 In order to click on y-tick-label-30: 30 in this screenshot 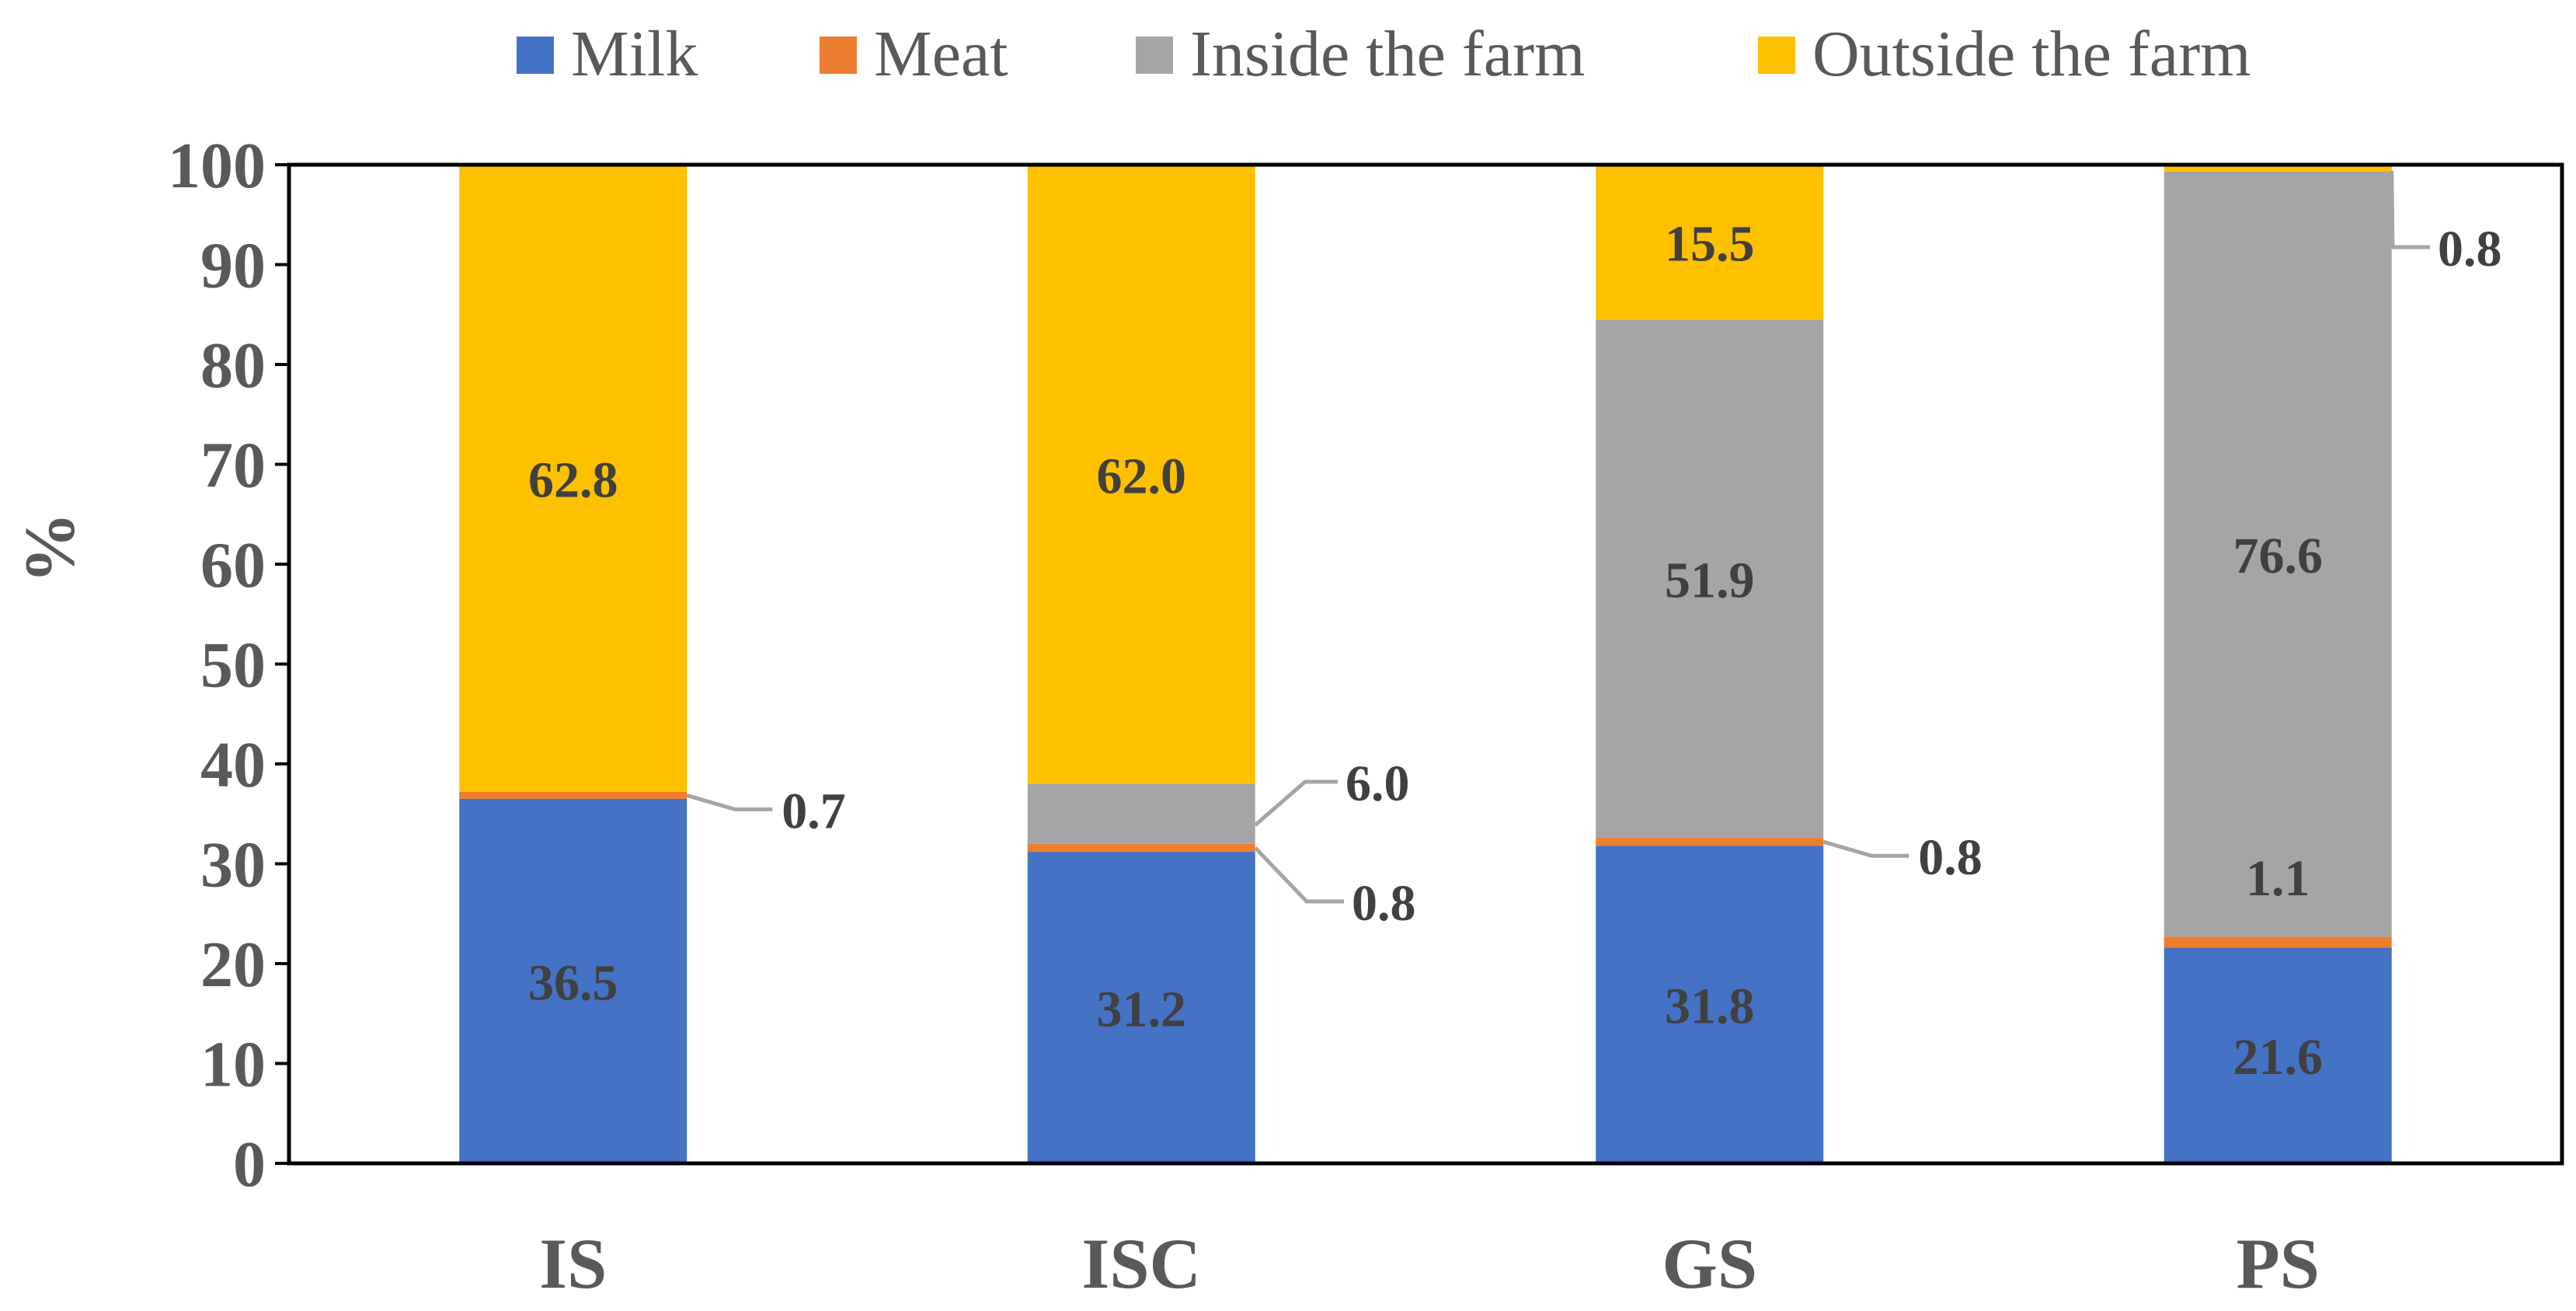, I will do `click(233, 865)`.